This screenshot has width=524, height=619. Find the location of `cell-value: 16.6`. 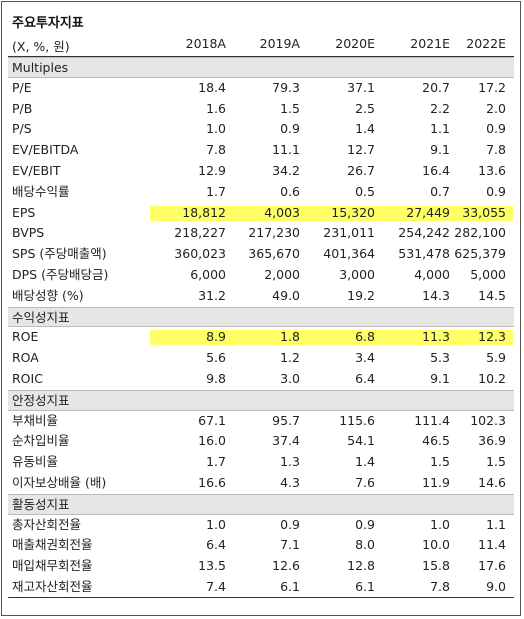

cell-value: 16.6 is located at coordinates (212, 482).